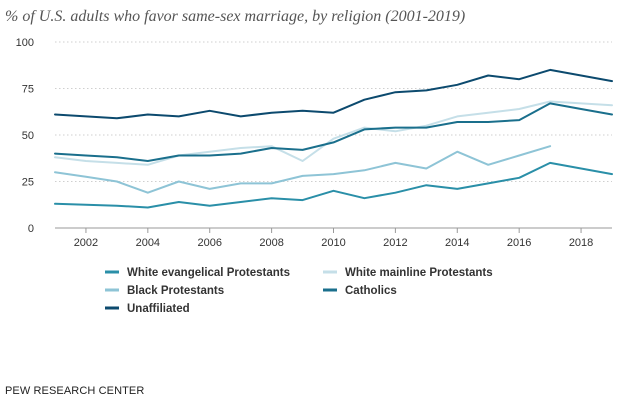  I want to click on x-tick-label: 2004, so click(148, 243).